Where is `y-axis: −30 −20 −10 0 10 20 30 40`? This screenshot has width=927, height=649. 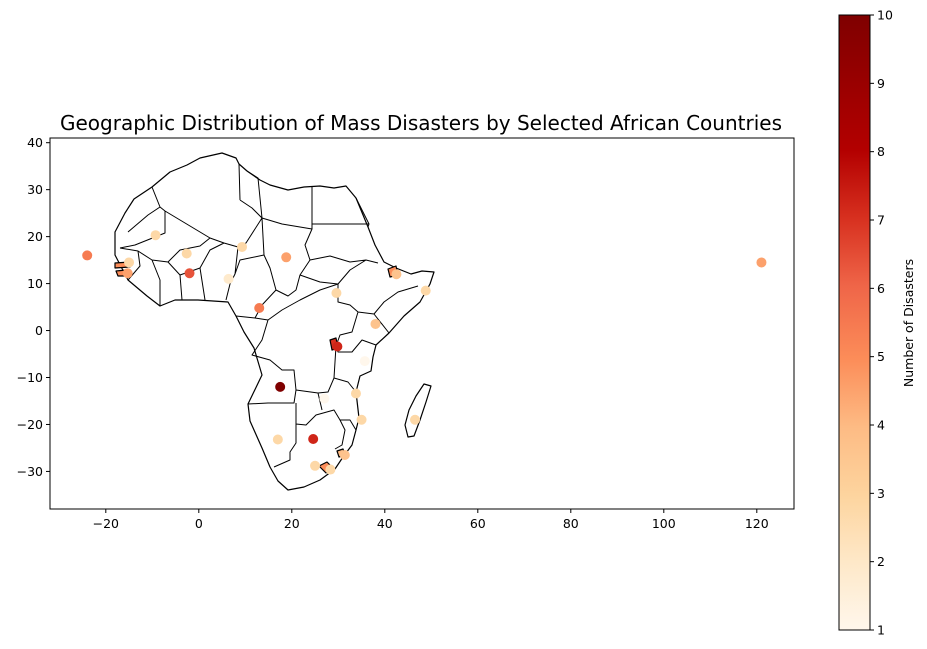
y-axis: −30 −20 −10 0 10 20 30 40 is located at coordinates (33, 307).